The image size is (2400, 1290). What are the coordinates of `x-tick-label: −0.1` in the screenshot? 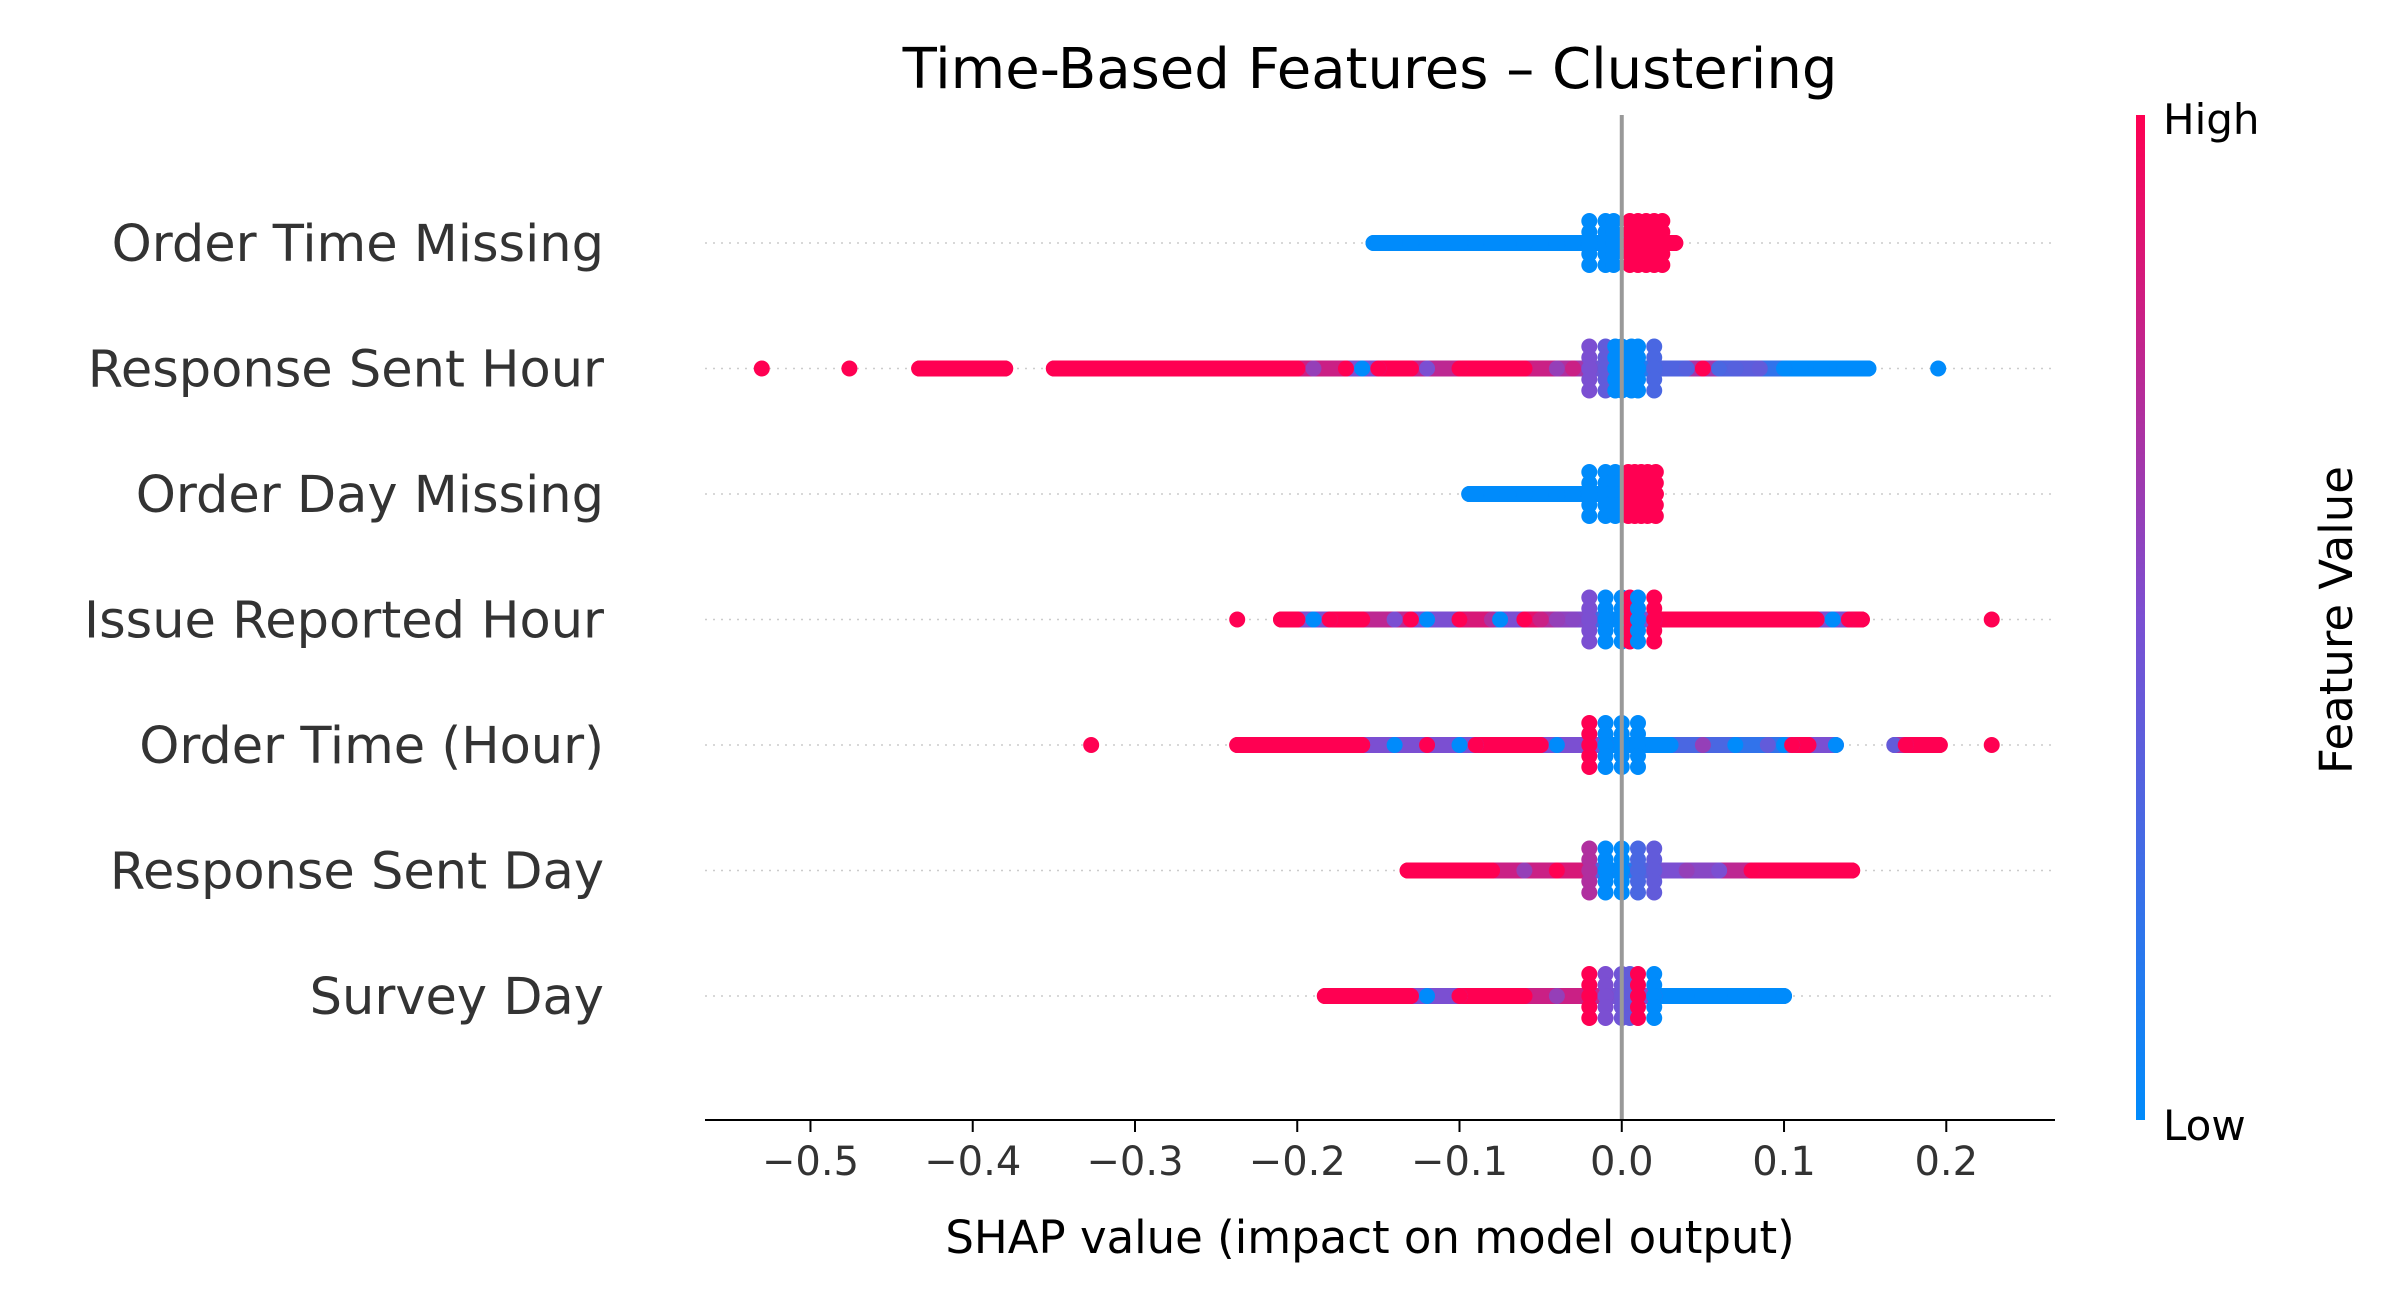 It's located at (1459, 1162).